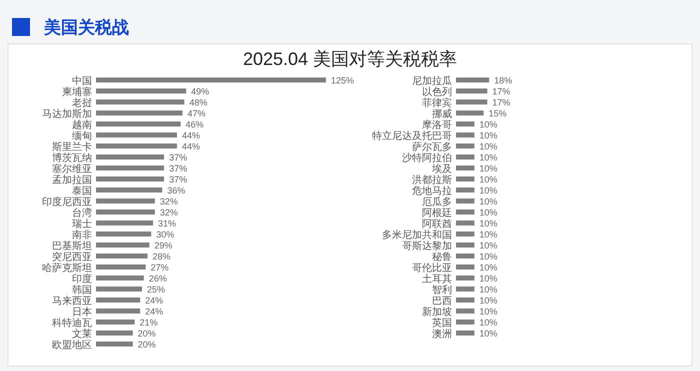  Describe the element at coordinates (157, 279) in the screenshot. I see `data-label: 26%` at that location.